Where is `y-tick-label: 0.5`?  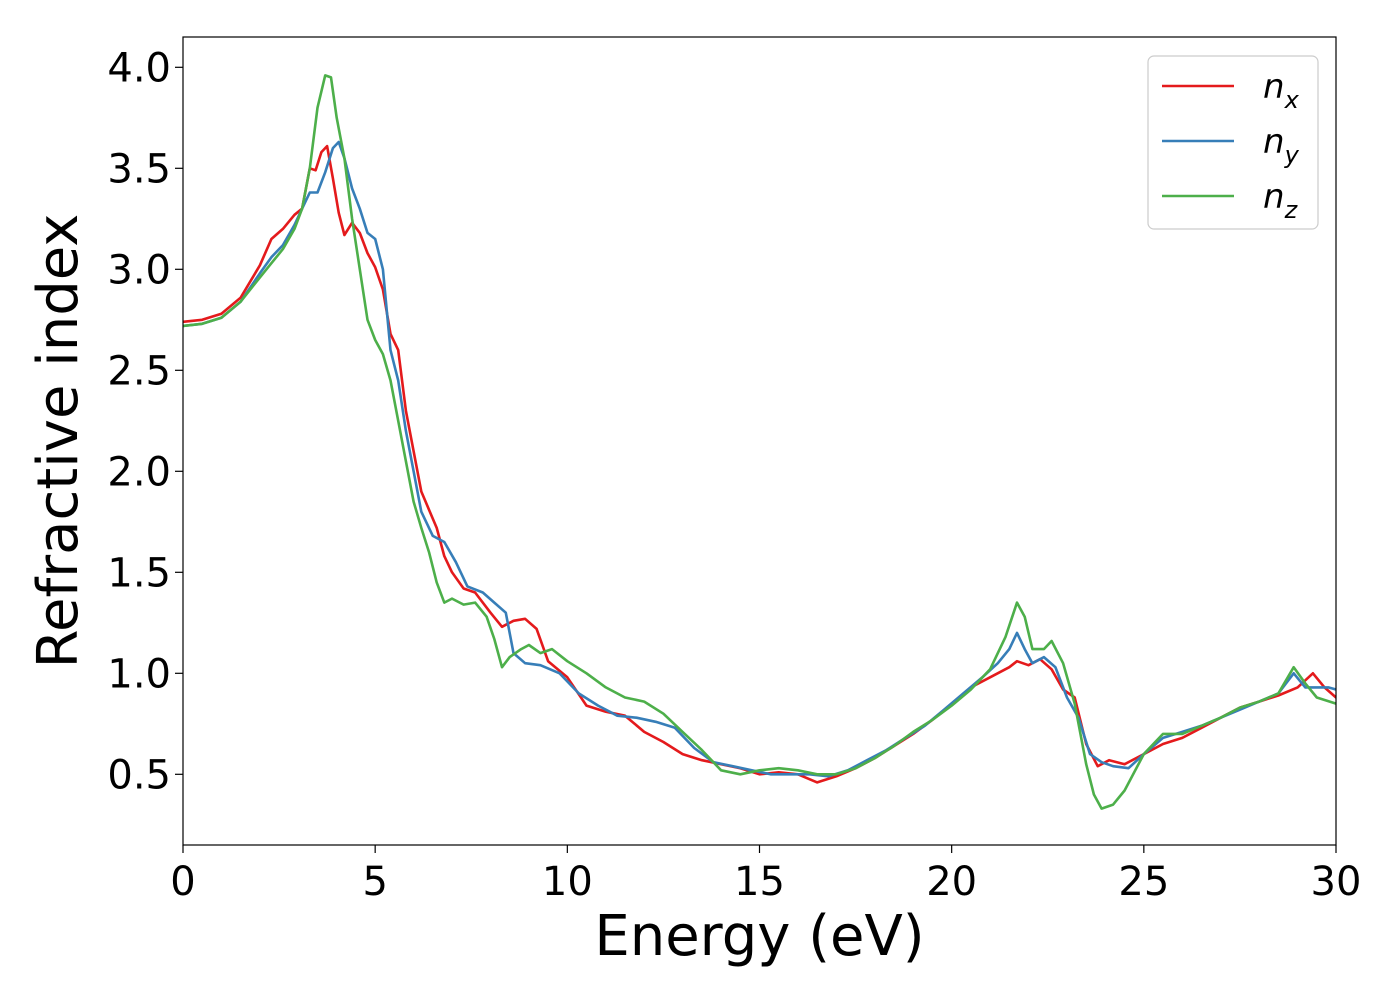 y-tick-label: 0.5 is located at coordinates (139, 775).